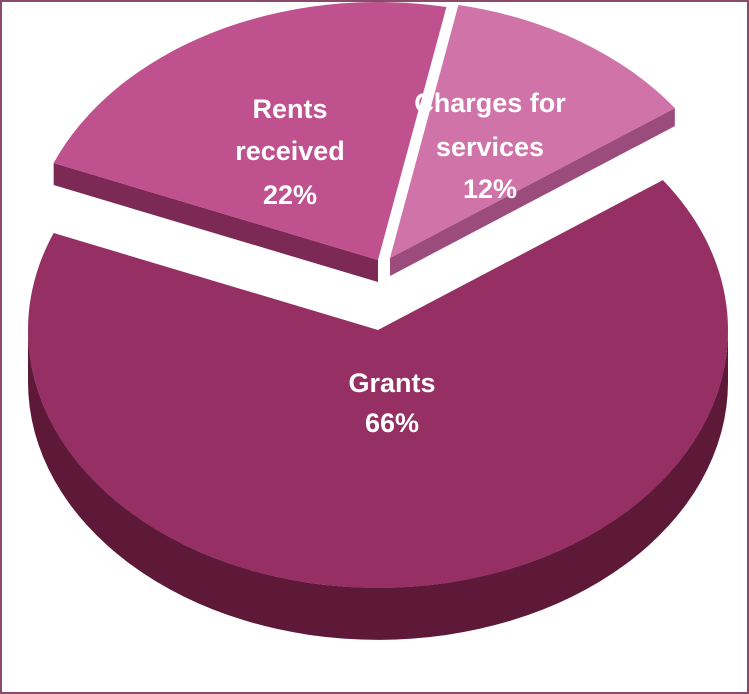 The width and height of the screenshot is (749, 694). Describe the element at coordinates (290, 151) in the screenshot. I see `rents-label-line2: received` at that location.